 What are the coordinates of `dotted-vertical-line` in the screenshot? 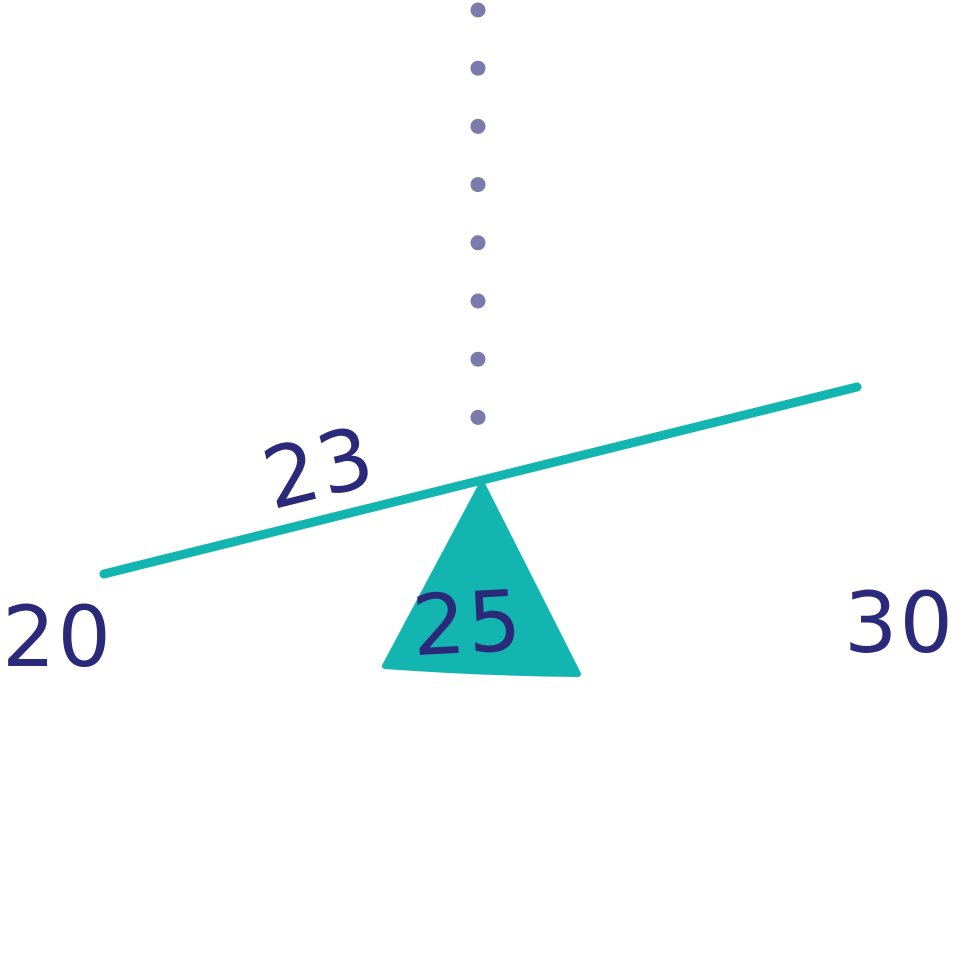 It's located at (478, 213).